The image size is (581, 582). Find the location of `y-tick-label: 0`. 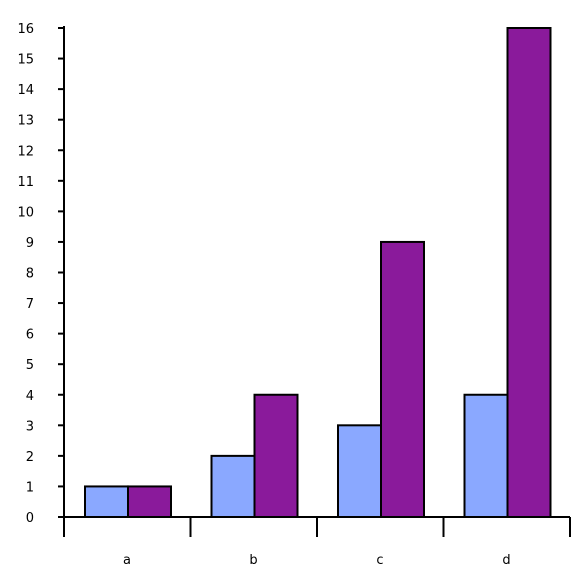

y-tick-label: 0 is located at coordinates (30, 518).